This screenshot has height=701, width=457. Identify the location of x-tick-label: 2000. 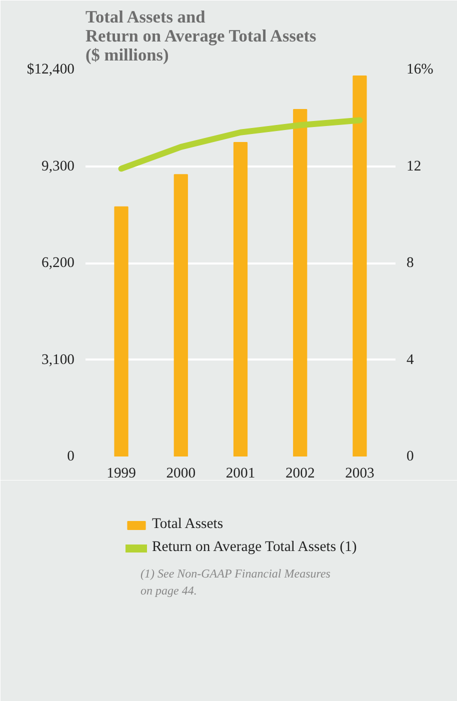
(181, 474).